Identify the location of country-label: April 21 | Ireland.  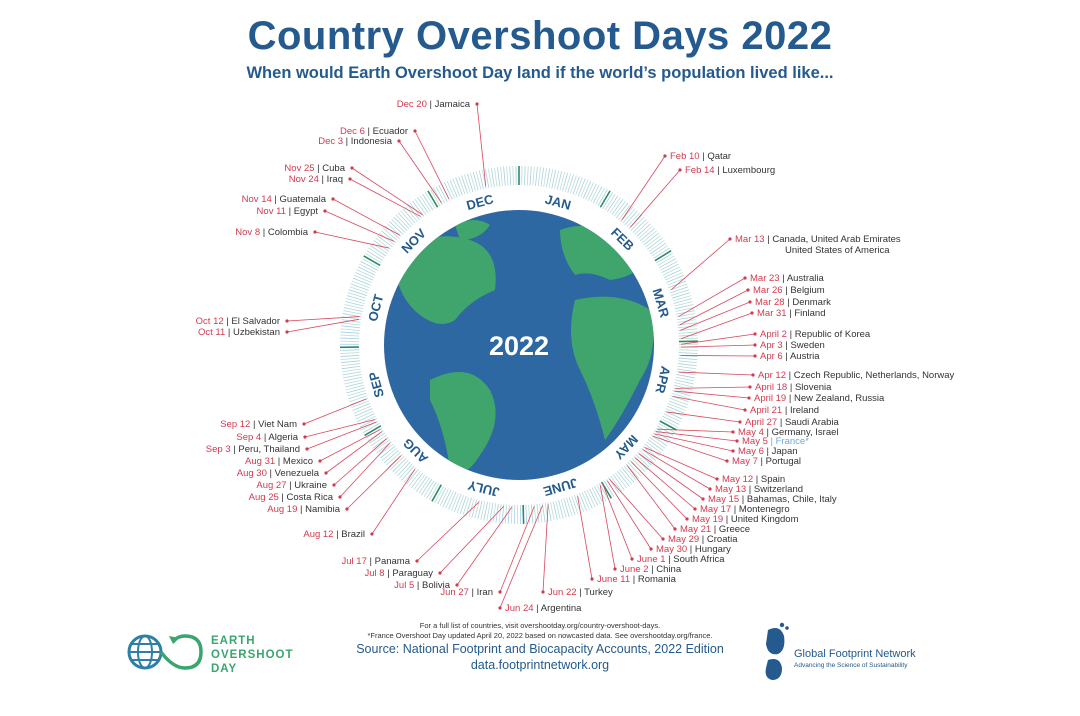
(784, 410).